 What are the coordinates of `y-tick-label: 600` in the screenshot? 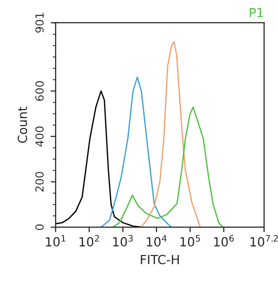 It's located at (39, 91).